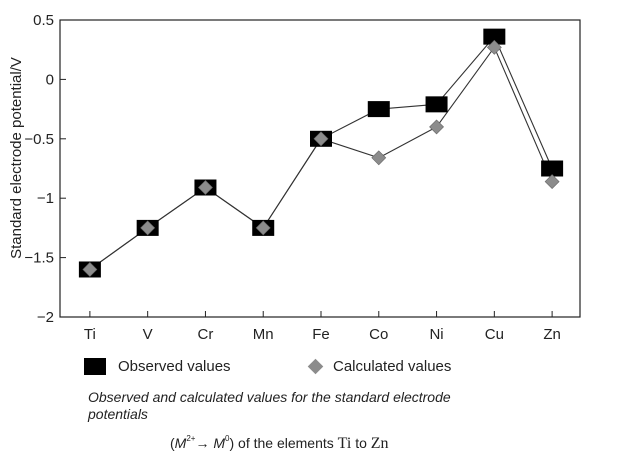  Describe the element at coordinates (392, 366) in the screenshot. I see `legend-calculated-label: Calculated values` at that location.